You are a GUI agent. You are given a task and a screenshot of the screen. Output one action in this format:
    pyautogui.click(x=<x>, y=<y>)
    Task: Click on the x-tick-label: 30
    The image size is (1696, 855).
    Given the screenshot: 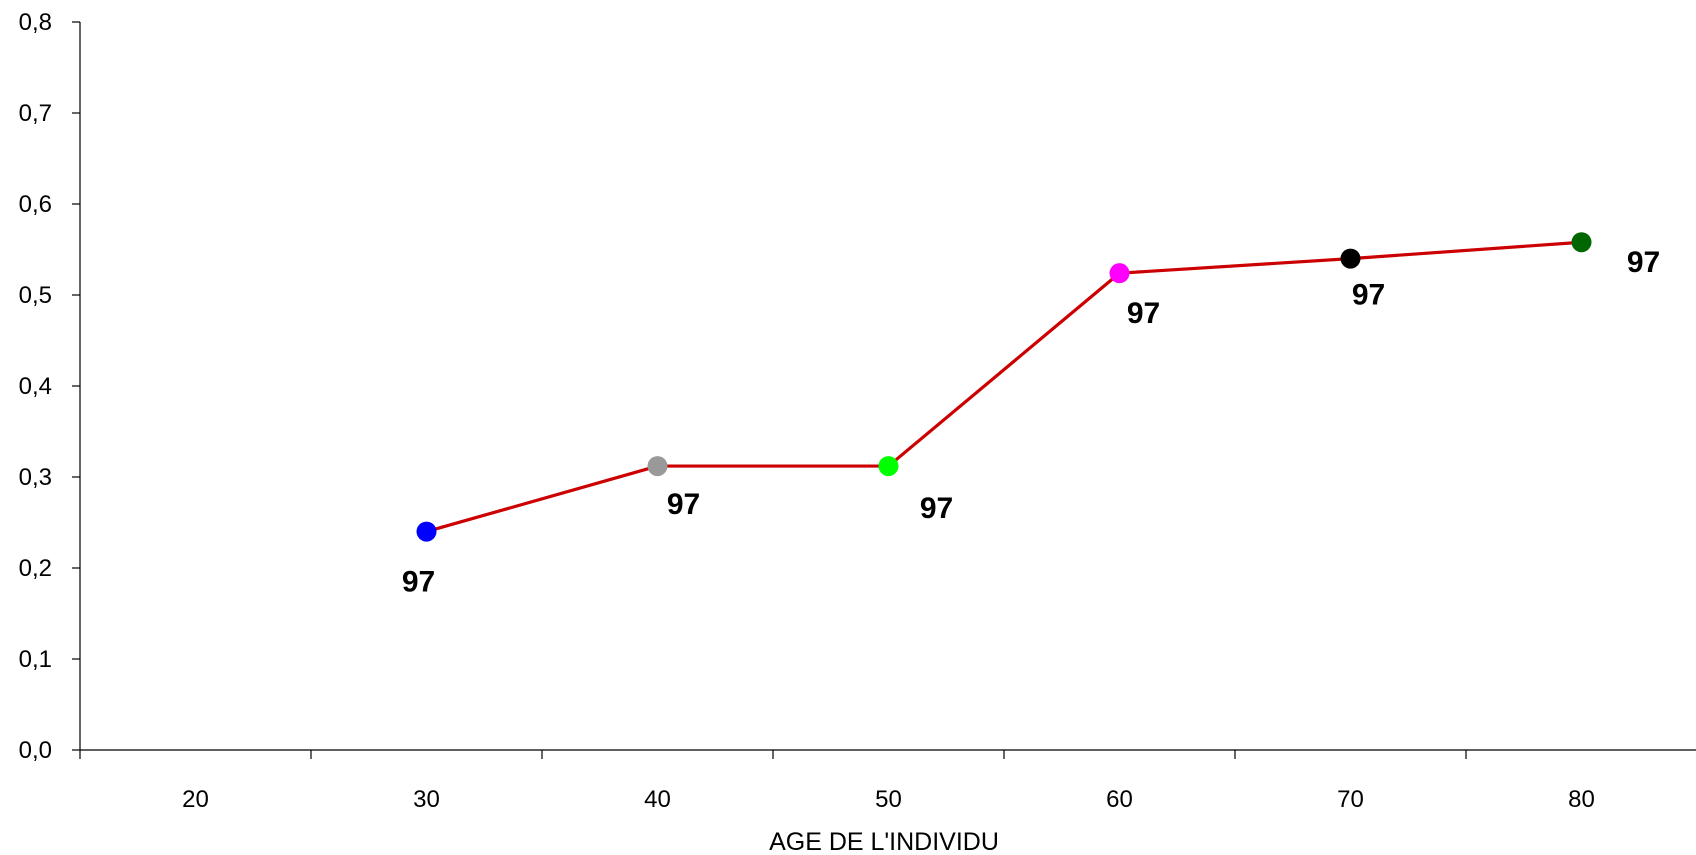 What is the action you would take?
    pyautogui.click(x=426, y=799)
    